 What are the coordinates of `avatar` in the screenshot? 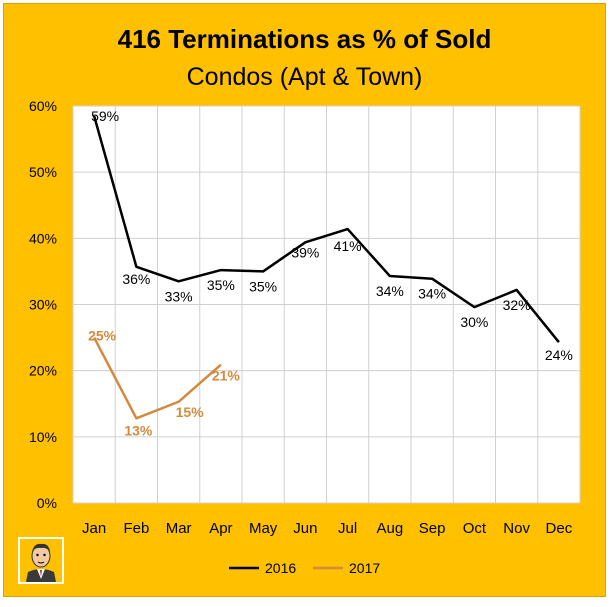 It's located at (41, 560).